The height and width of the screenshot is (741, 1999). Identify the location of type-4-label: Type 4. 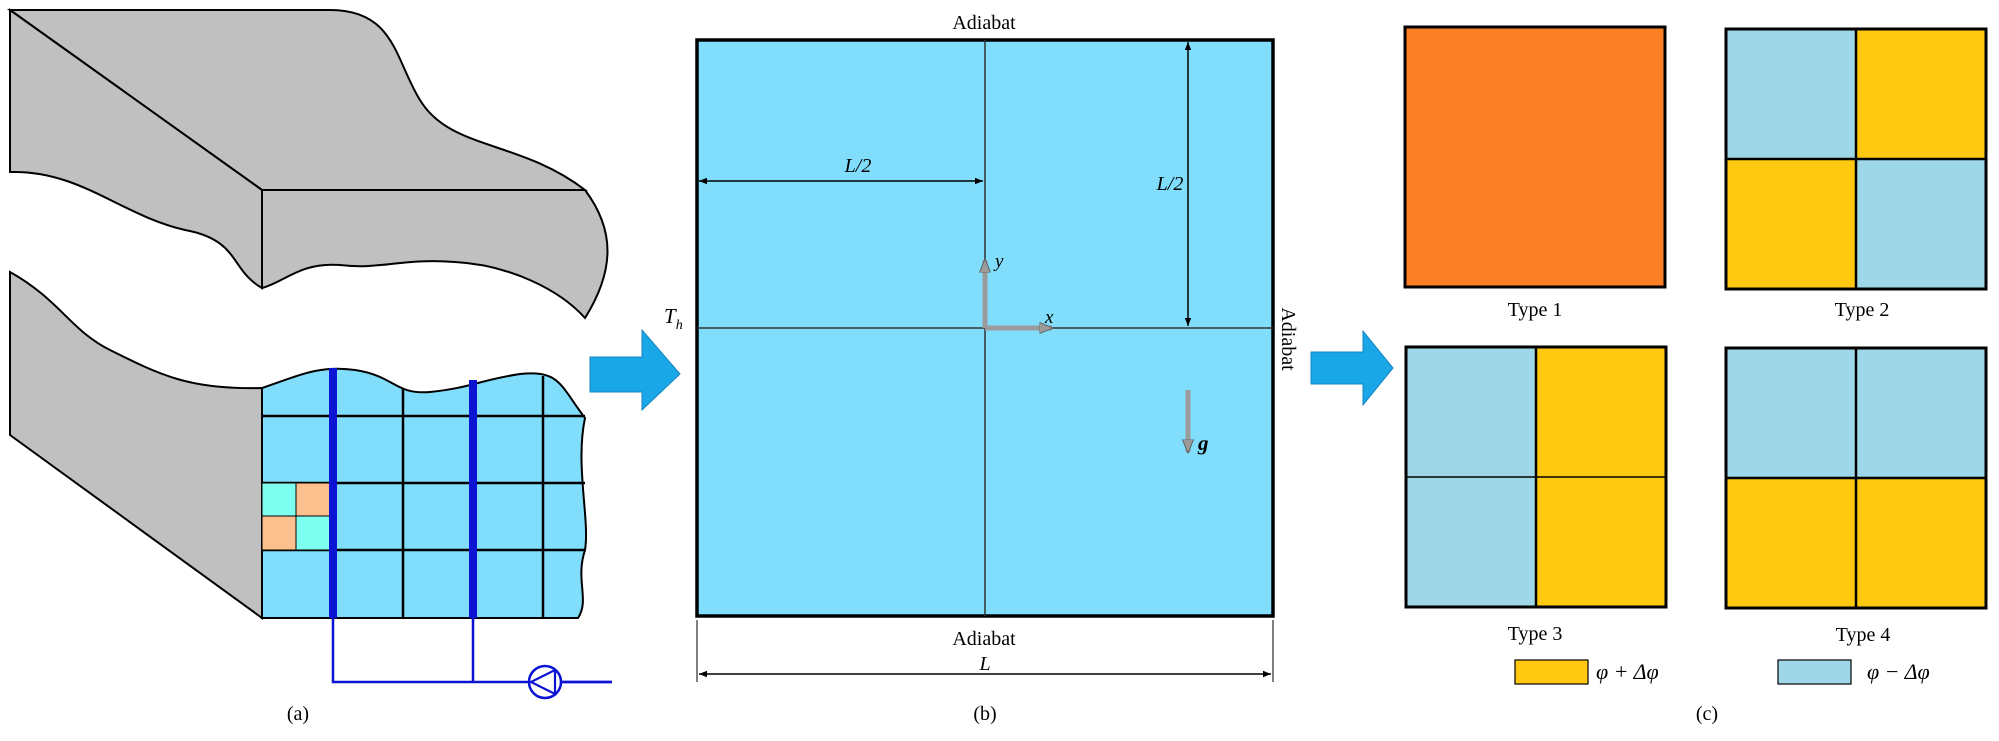
(1863, 635).